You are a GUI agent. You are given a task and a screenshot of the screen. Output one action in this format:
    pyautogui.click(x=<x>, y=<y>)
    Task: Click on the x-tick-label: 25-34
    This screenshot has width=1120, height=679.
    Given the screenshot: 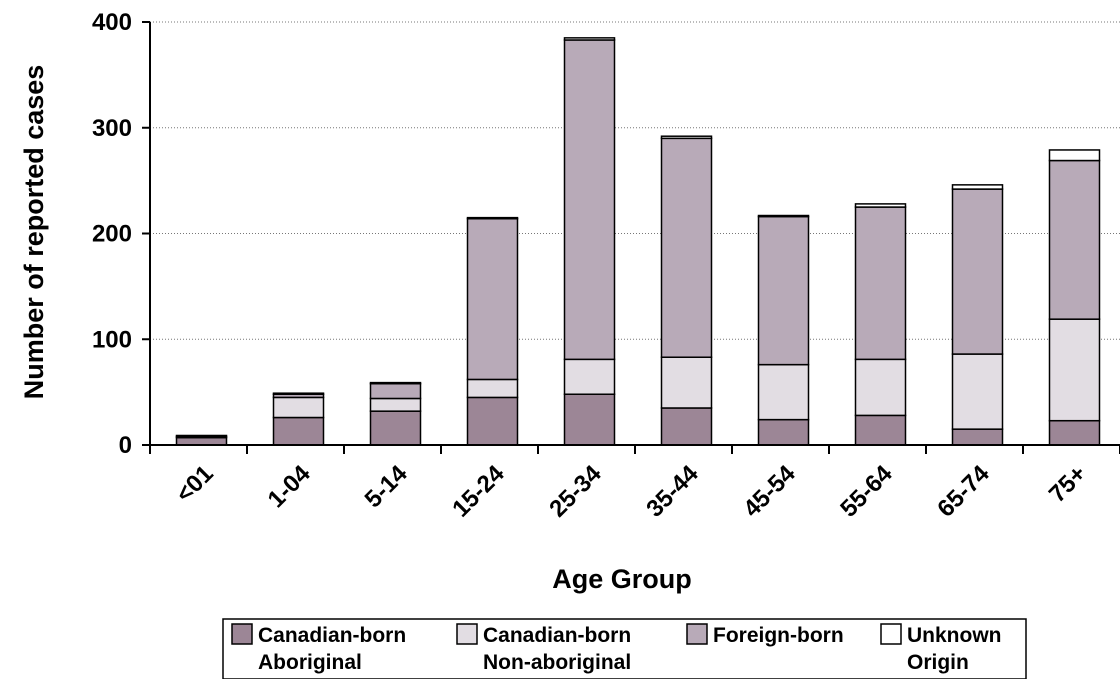 What is the action you would take?
    pyautogui.click(x=575, y=491)
    